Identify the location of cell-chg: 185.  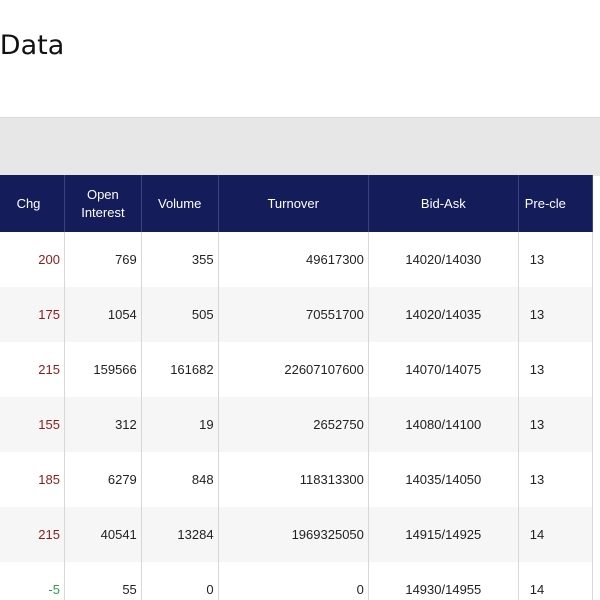
(32, 479).